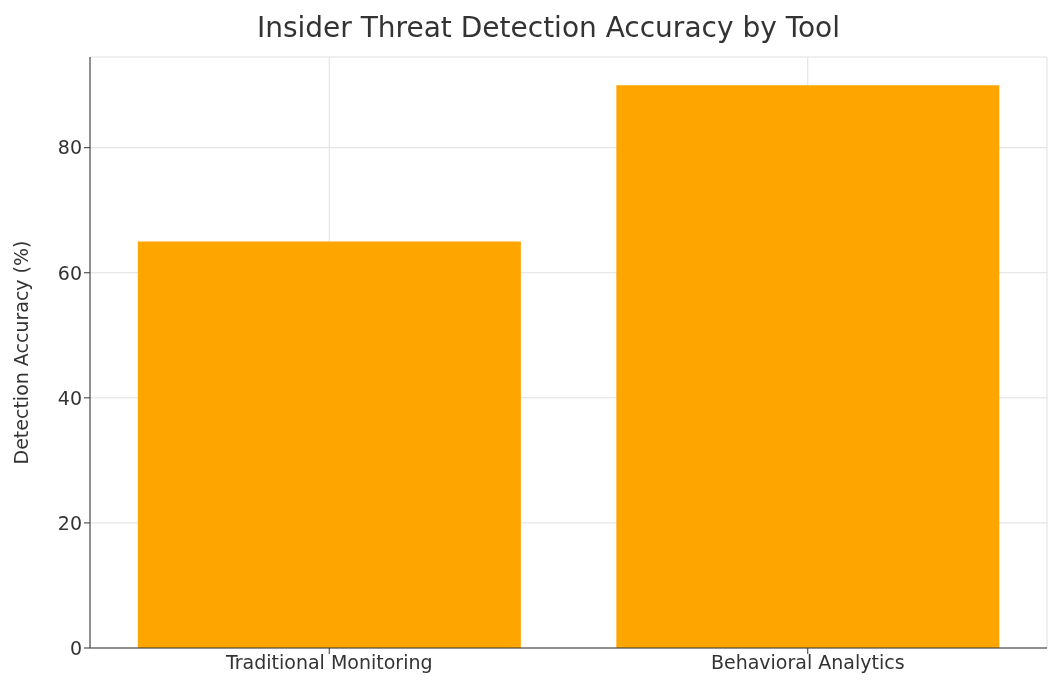 This screenshot has height=691, width=1057. Describe the element at coordinates (75, 647) in the screenshot. I see `y-tick-label: 0` at that location.